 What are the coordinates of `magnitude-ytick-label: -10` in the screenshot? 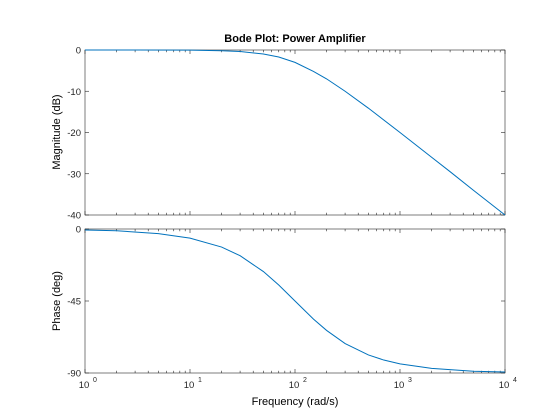 It's located at (74, 92).